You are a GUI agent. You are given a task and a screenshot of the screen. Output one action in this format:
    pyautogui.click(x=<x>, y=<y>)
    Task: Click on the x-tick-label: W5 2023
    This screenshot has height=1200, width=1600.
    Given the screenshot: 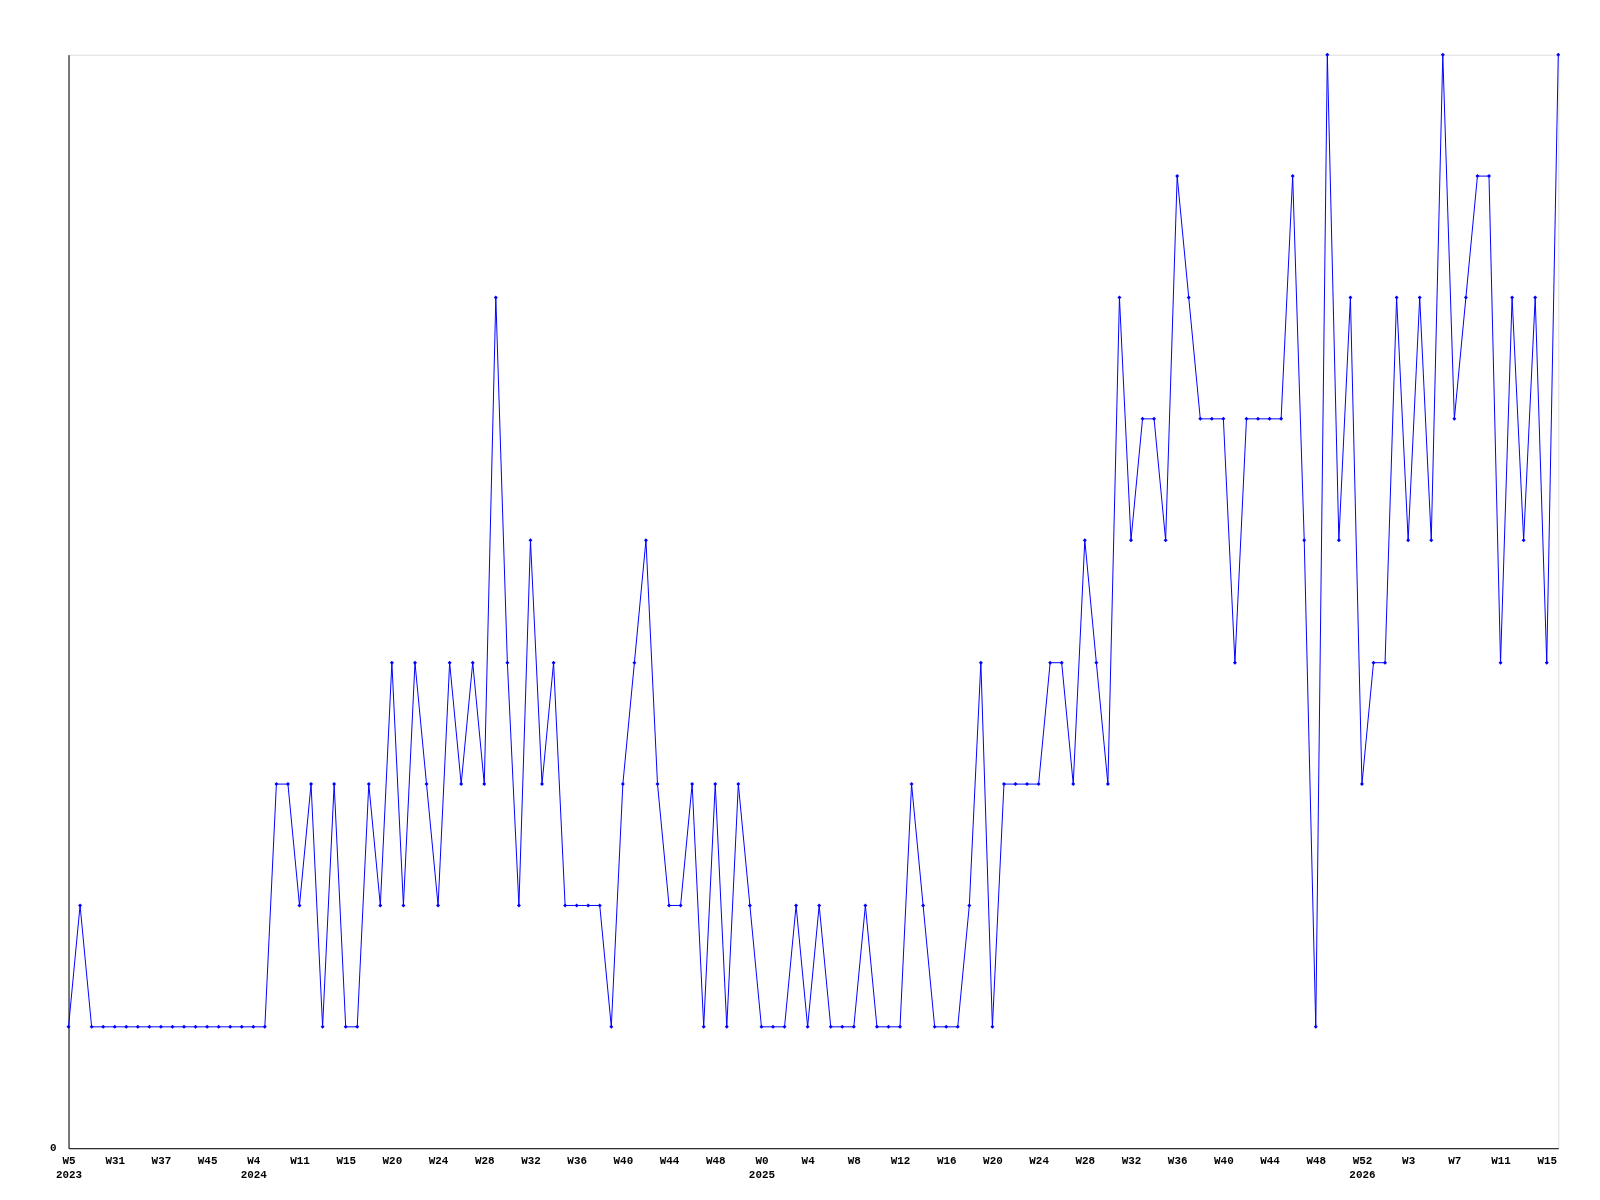 What is the action you would take?
    pyautogui.click(x=69, y=1168)
    